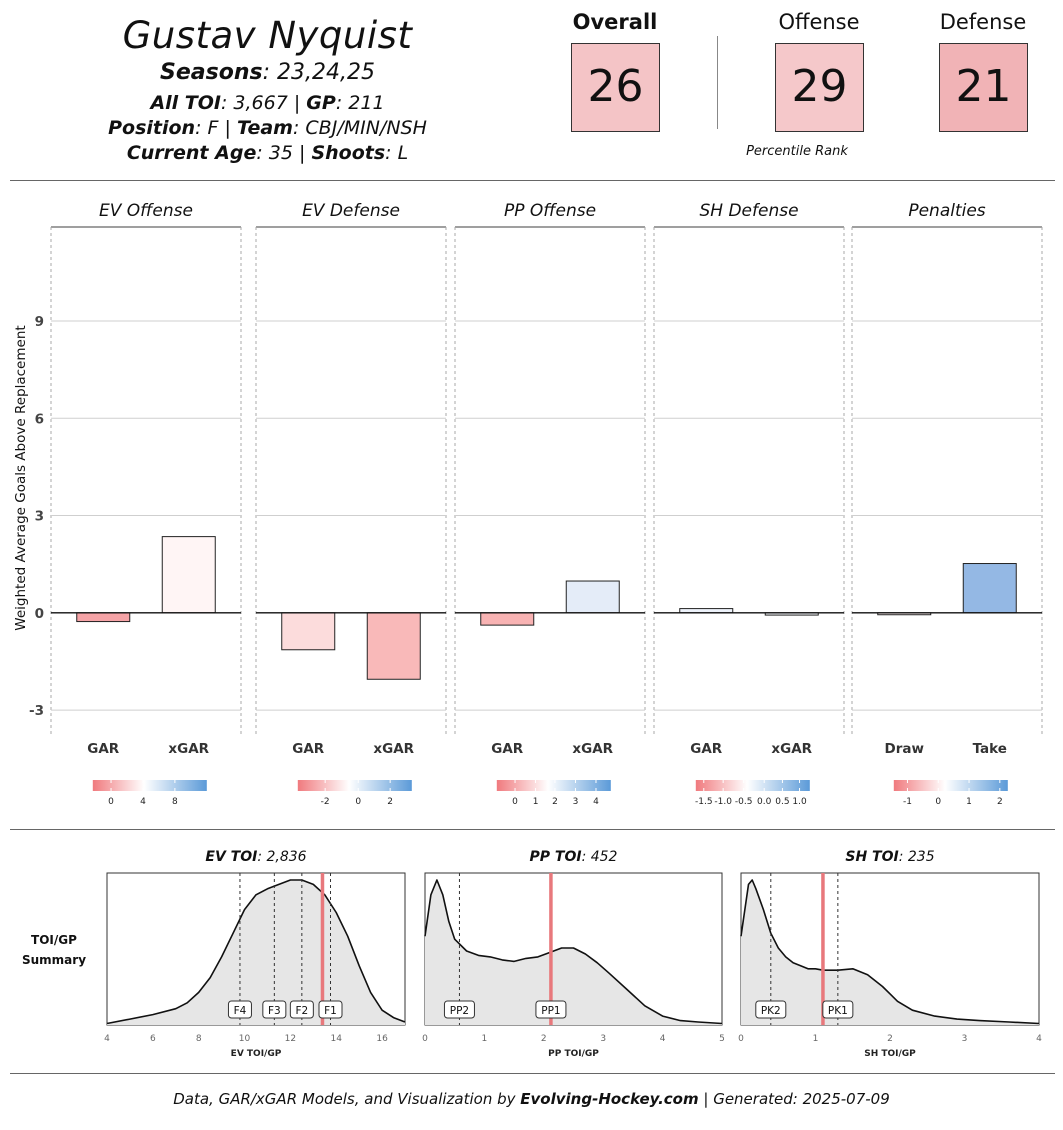 The height and width of the screenshot is (1130, 1063). Describe the element at coordinates (904, 749) in the screenshot. I see `category-label: Draw` at that location.